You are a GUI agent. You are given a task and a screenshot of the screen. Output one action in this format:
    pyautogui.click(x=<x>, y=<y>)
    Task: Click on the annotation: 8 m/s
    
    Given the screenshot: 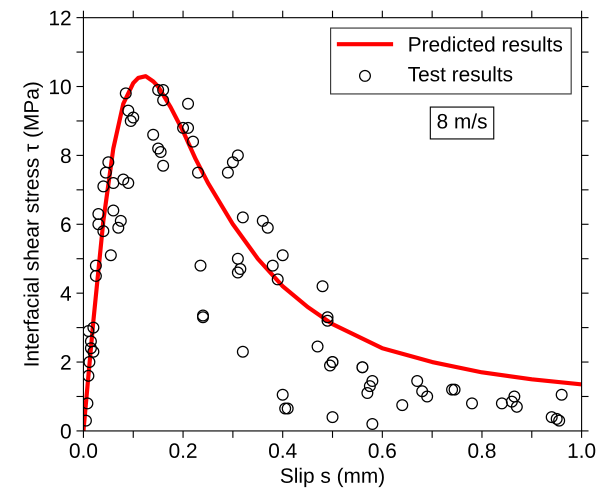 What is the action you would take?
    pyautogui.click(x=462, y=121)
    